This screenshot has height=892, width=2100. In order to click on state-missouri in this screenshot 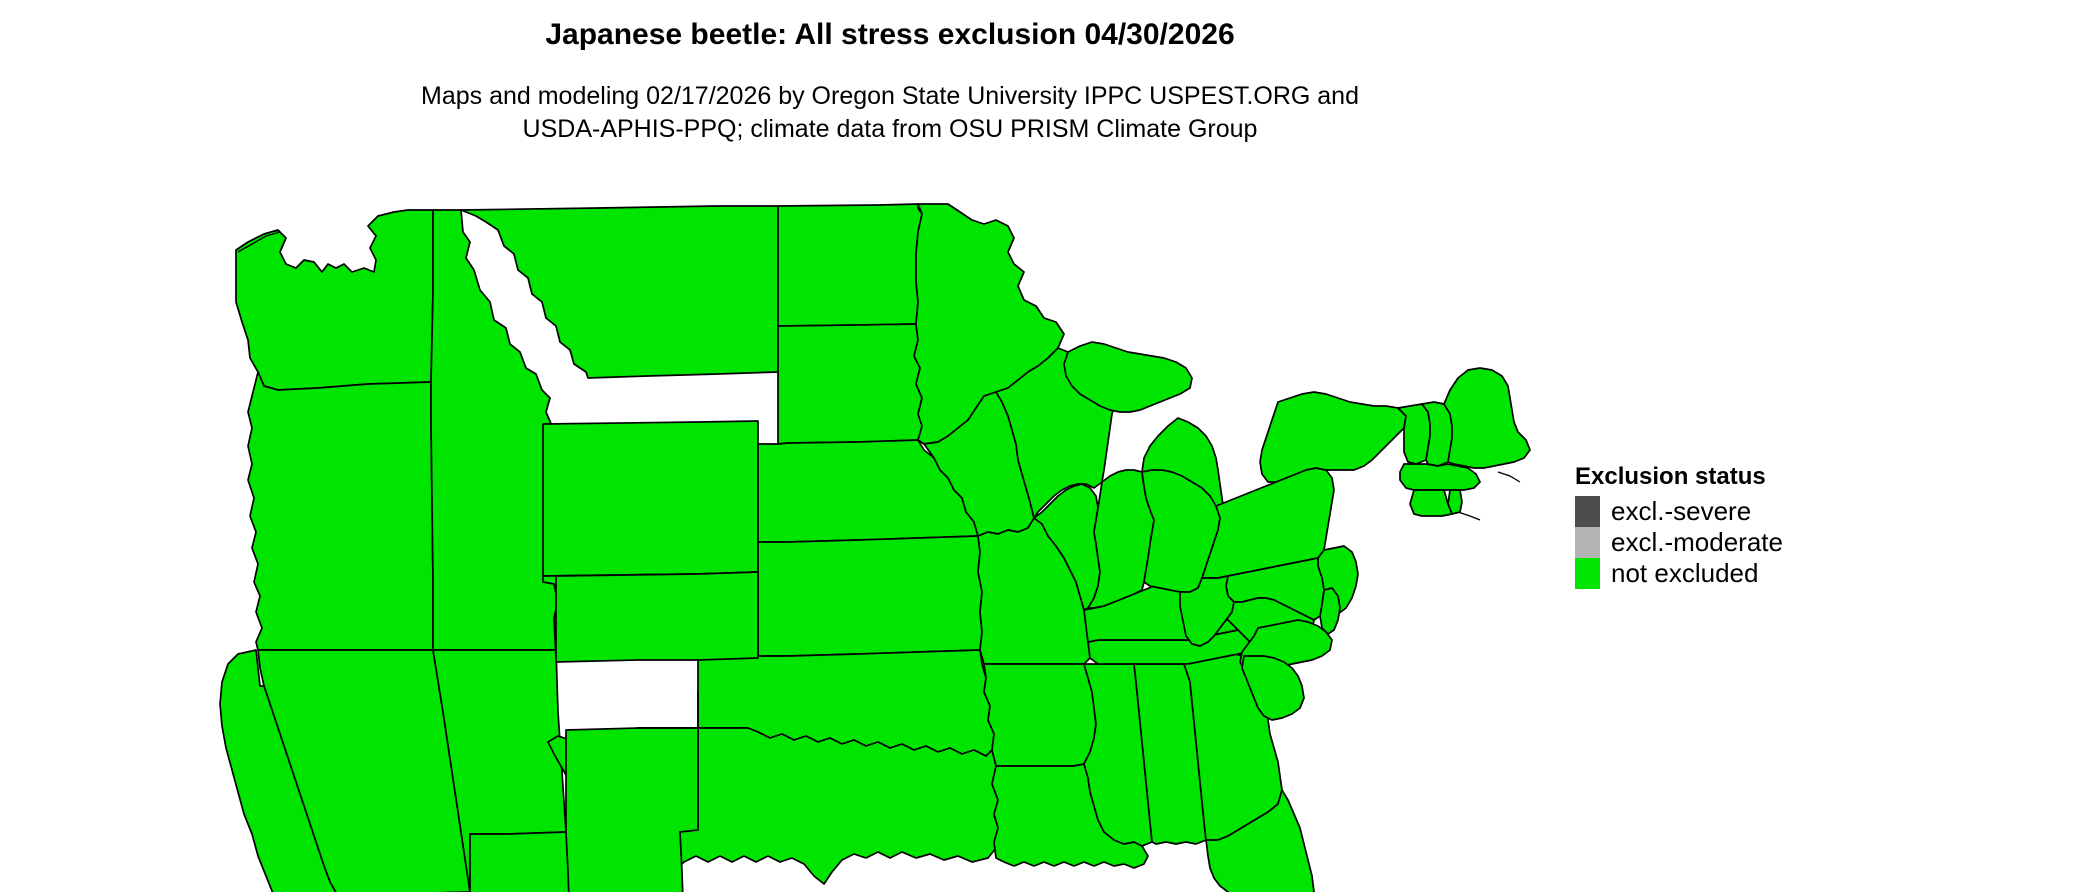, I will do `click(1034, 591)`.